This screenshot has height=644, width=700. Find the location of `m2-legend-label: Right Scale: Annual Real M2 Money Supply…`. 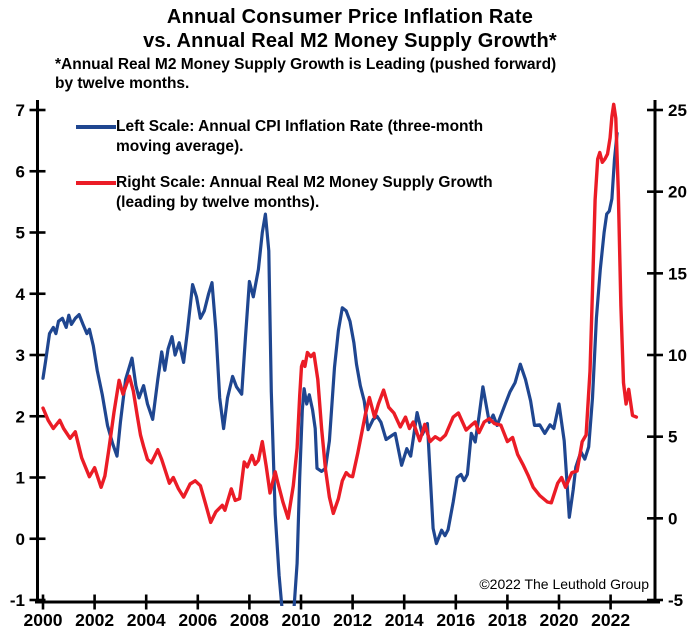

m2-legend-label: Right Scale: Annual Real M2 Money Supply… is located at coordinates (304, 193).